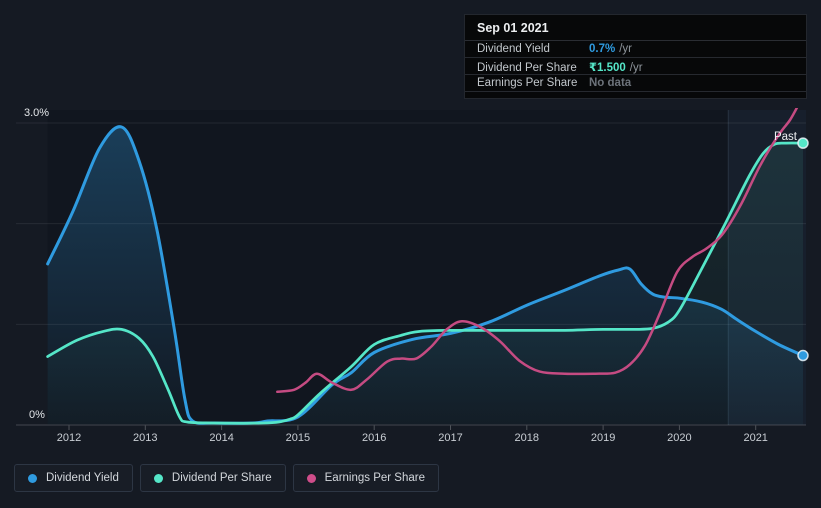 The width and height of the screenshot is (821, 508). Describe the element at coordinates (635, 28) in the screenshot. I see `tooltip-date: Sep 01 2021` at that location.